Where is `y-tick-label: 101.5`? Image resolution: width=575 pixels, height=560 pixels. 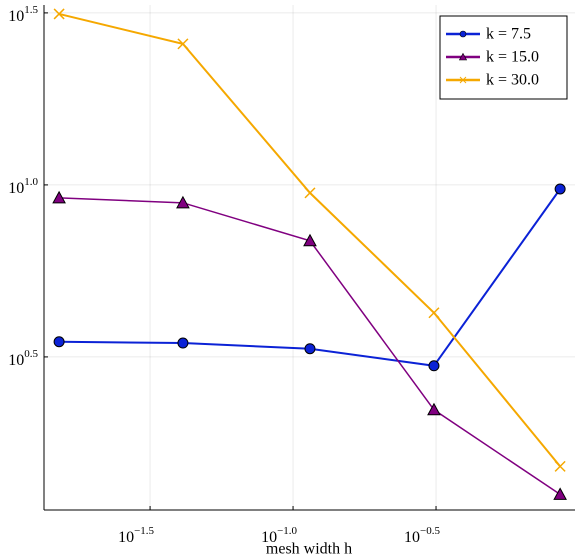
y-tick-label: 101.5 is located at coordinates (23, 13).